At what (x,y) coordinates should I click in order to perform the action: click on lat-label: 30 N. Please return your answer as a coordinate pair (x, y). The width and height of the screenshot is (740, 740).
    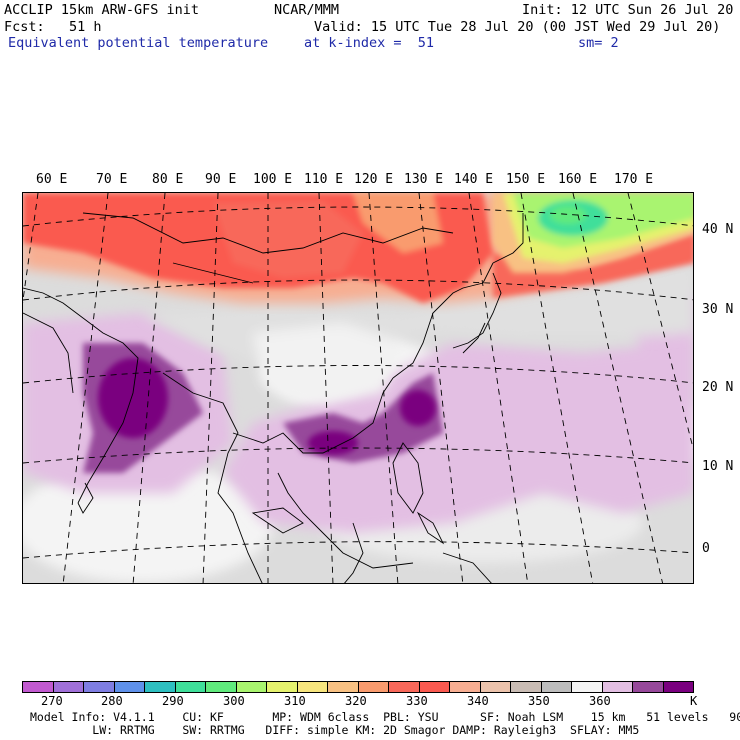
    Looking at the image, I should click on (718, 309).